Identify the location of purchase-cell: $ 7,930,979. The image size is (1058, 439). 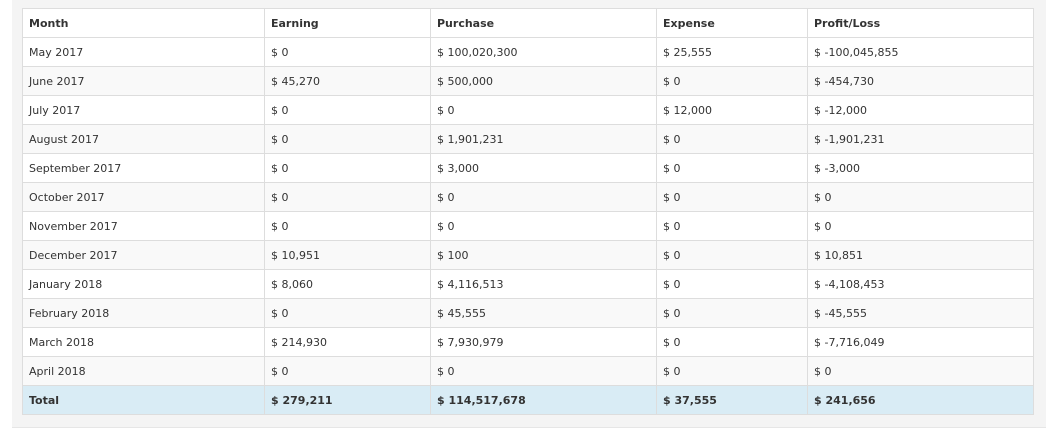
(543, 342).